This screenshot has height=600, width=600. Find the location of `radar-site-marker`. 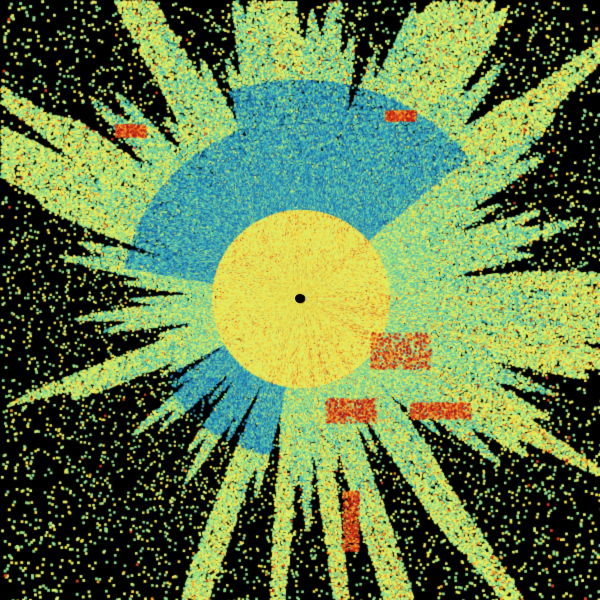

radar-site-marker is located at coordinates (299, 298).